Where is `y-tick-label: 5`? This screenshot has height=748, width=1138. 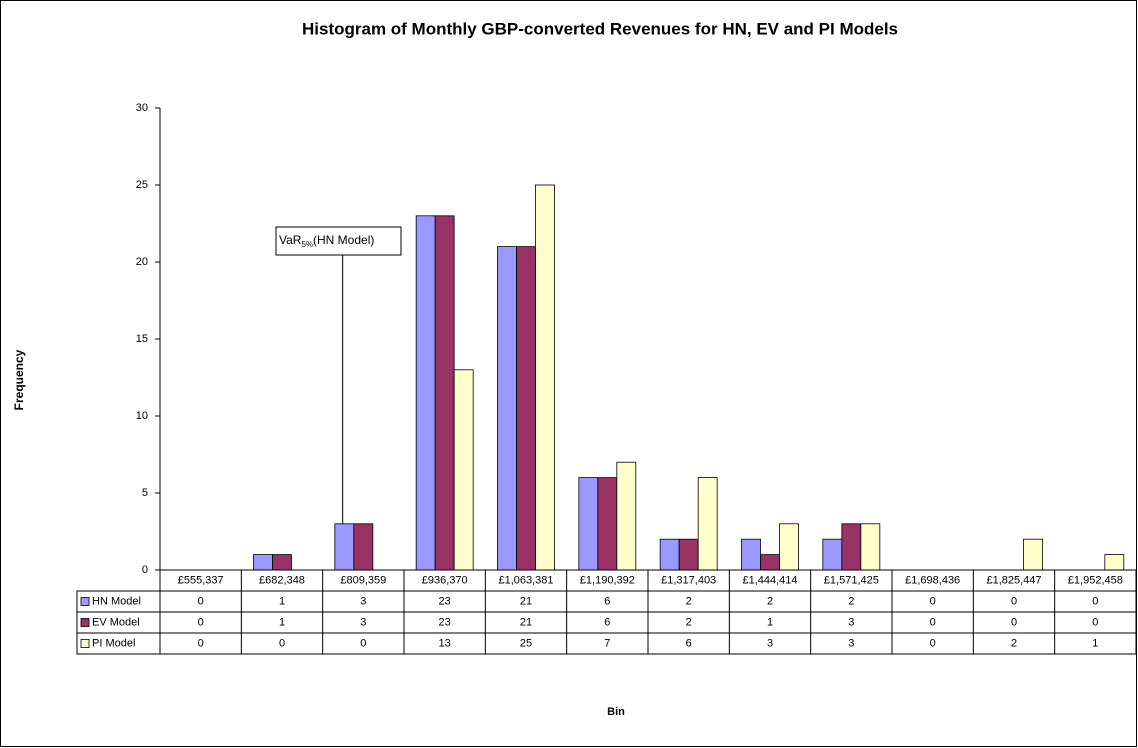
y-tick-label: 5 is located at coordinates (145, 493).